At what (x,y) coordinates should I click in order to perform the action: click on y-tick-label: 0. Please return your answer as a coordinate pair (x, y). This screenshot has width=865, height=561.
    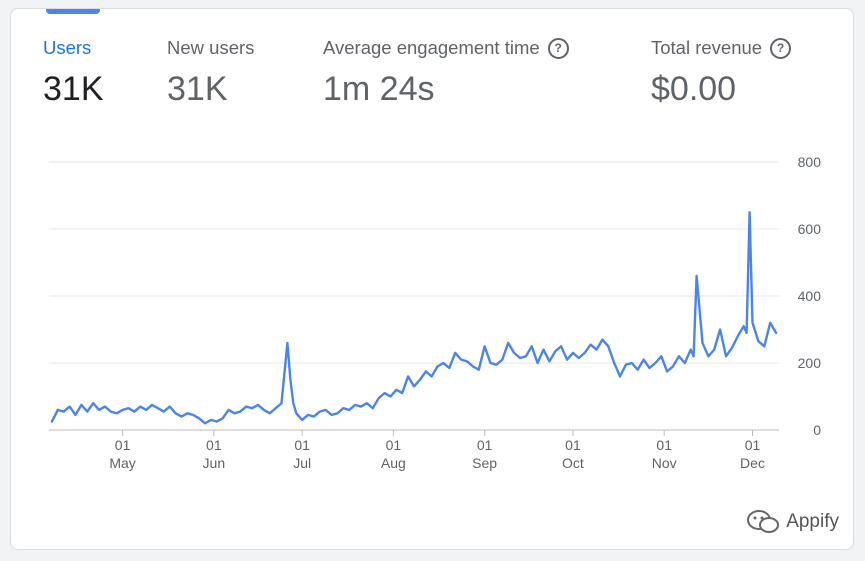
    Looking at the image, I should click on (817, 430).